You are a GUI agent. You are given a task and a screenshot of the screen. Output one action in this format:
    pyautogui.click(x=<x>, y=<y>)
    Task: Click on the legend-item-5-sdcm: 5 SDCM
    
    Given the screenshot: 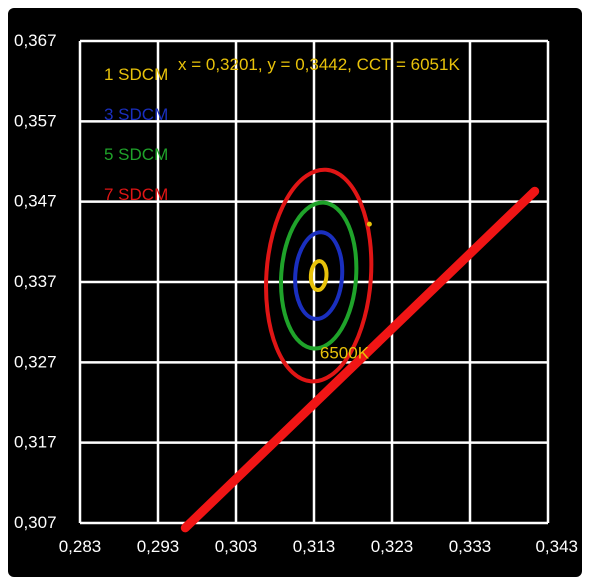 What is the action you would take?
    pyautogui.click(x=136, y=154)
    